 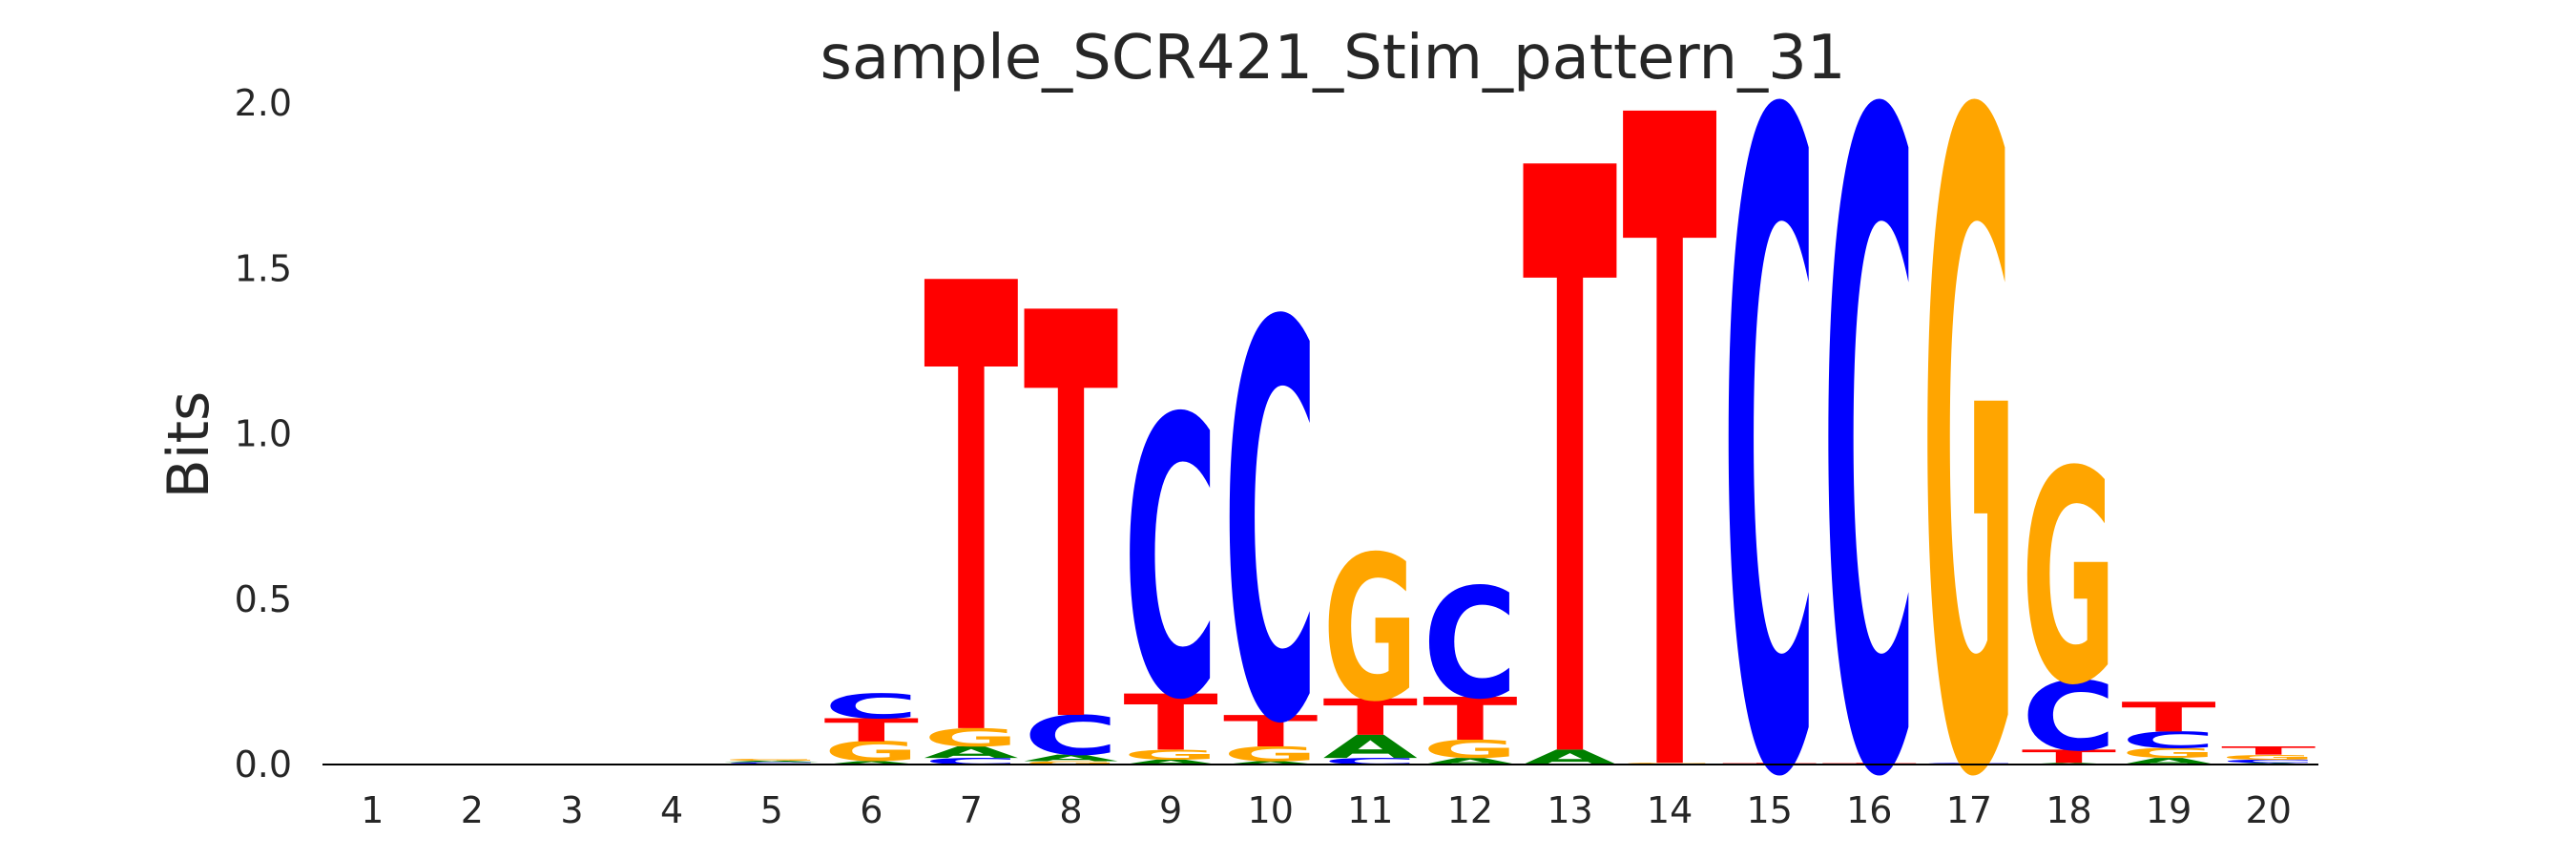 I want to click on x-tick-label: 9, so click(x=1170, y=810).